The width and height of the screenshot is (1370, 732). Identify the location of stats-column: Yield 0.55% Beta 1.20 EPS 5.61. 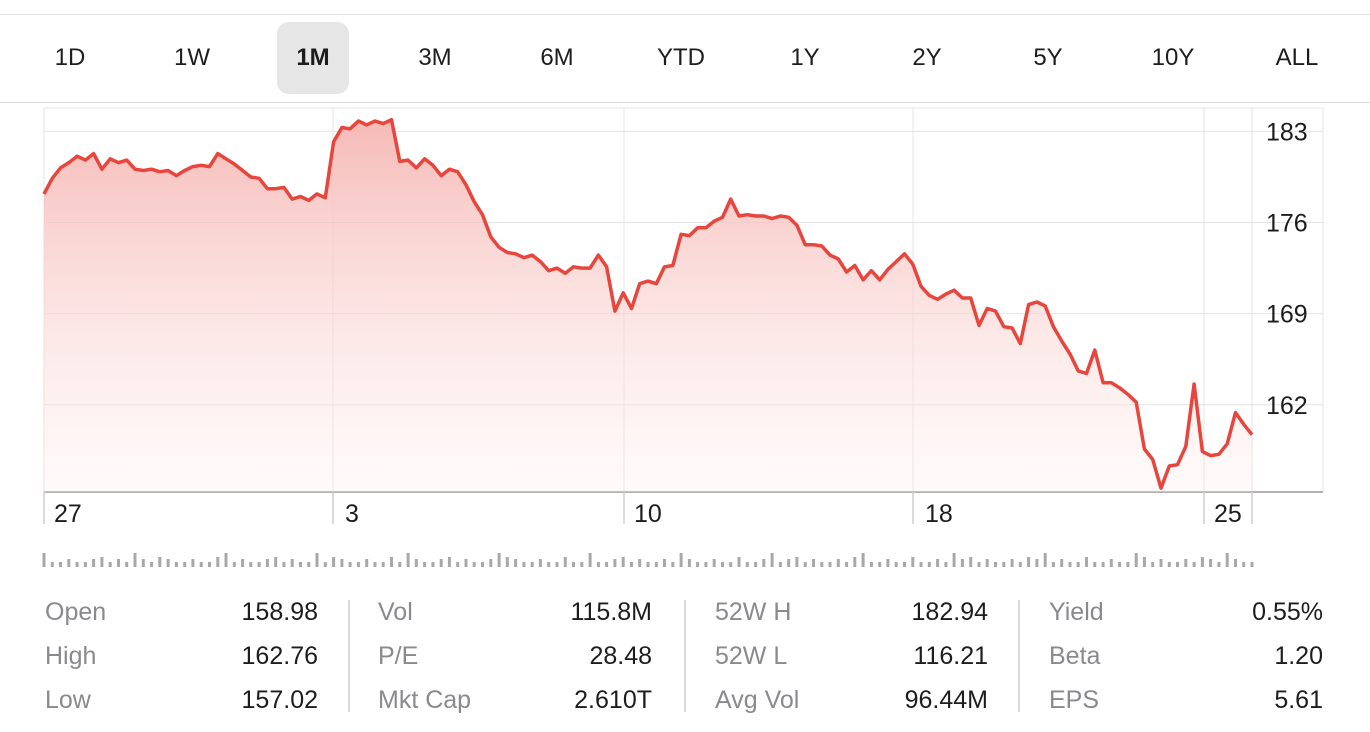
(1186, 656).